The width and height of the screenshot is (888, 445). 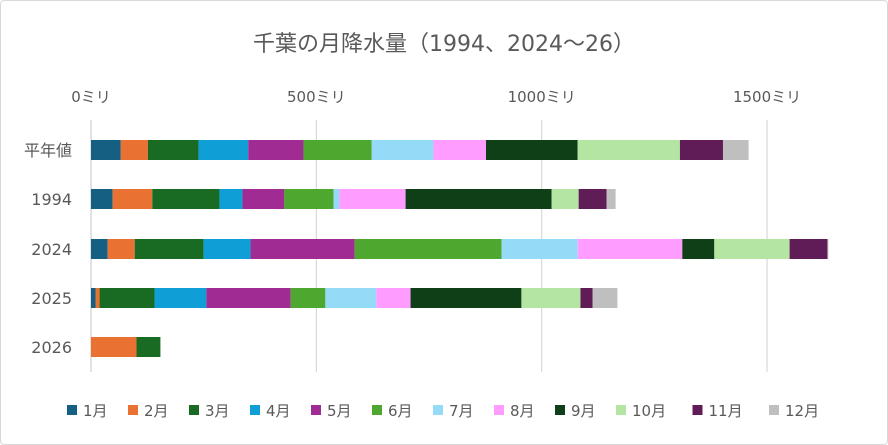 What do you see at coordinates (726, 411) in the screenshot?
I see `legend-label: 11月` at bounding box center [726, 411].